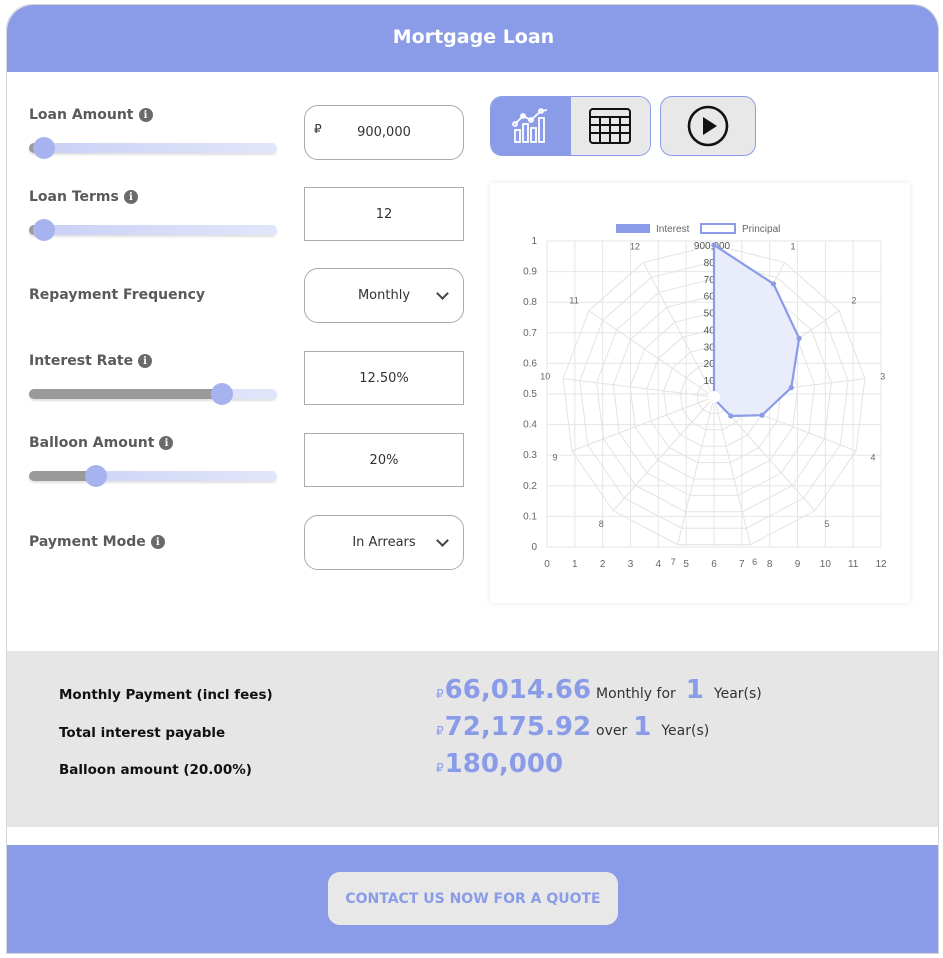 The width and height of the screenshot is (943, 958). What do you see at coordinates (712, 381) in the screenshot?
I see `radial-tick-label: 100` at bounding box center [712, 381].